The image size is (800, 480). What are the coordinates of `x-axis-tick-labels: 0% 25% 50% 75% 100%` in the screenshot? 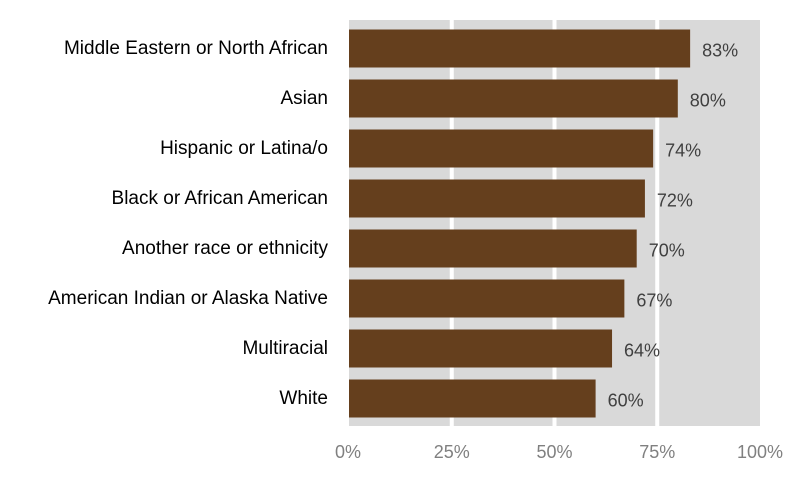 It's located at (559, 452).